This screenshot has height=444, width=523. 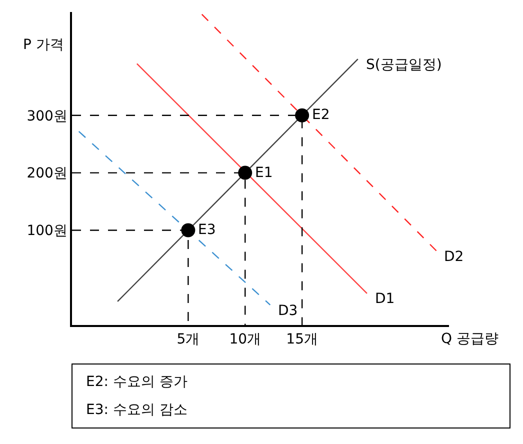 What do you see at coordinates (47, 116) in the screenshot?
I see `y-tick-label: 300원` at bounding box center [47, 116].